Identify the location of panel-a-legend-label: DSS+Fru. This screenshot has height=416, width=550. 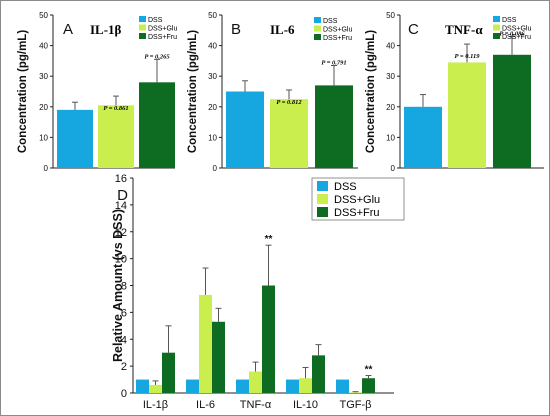
(162, 37).